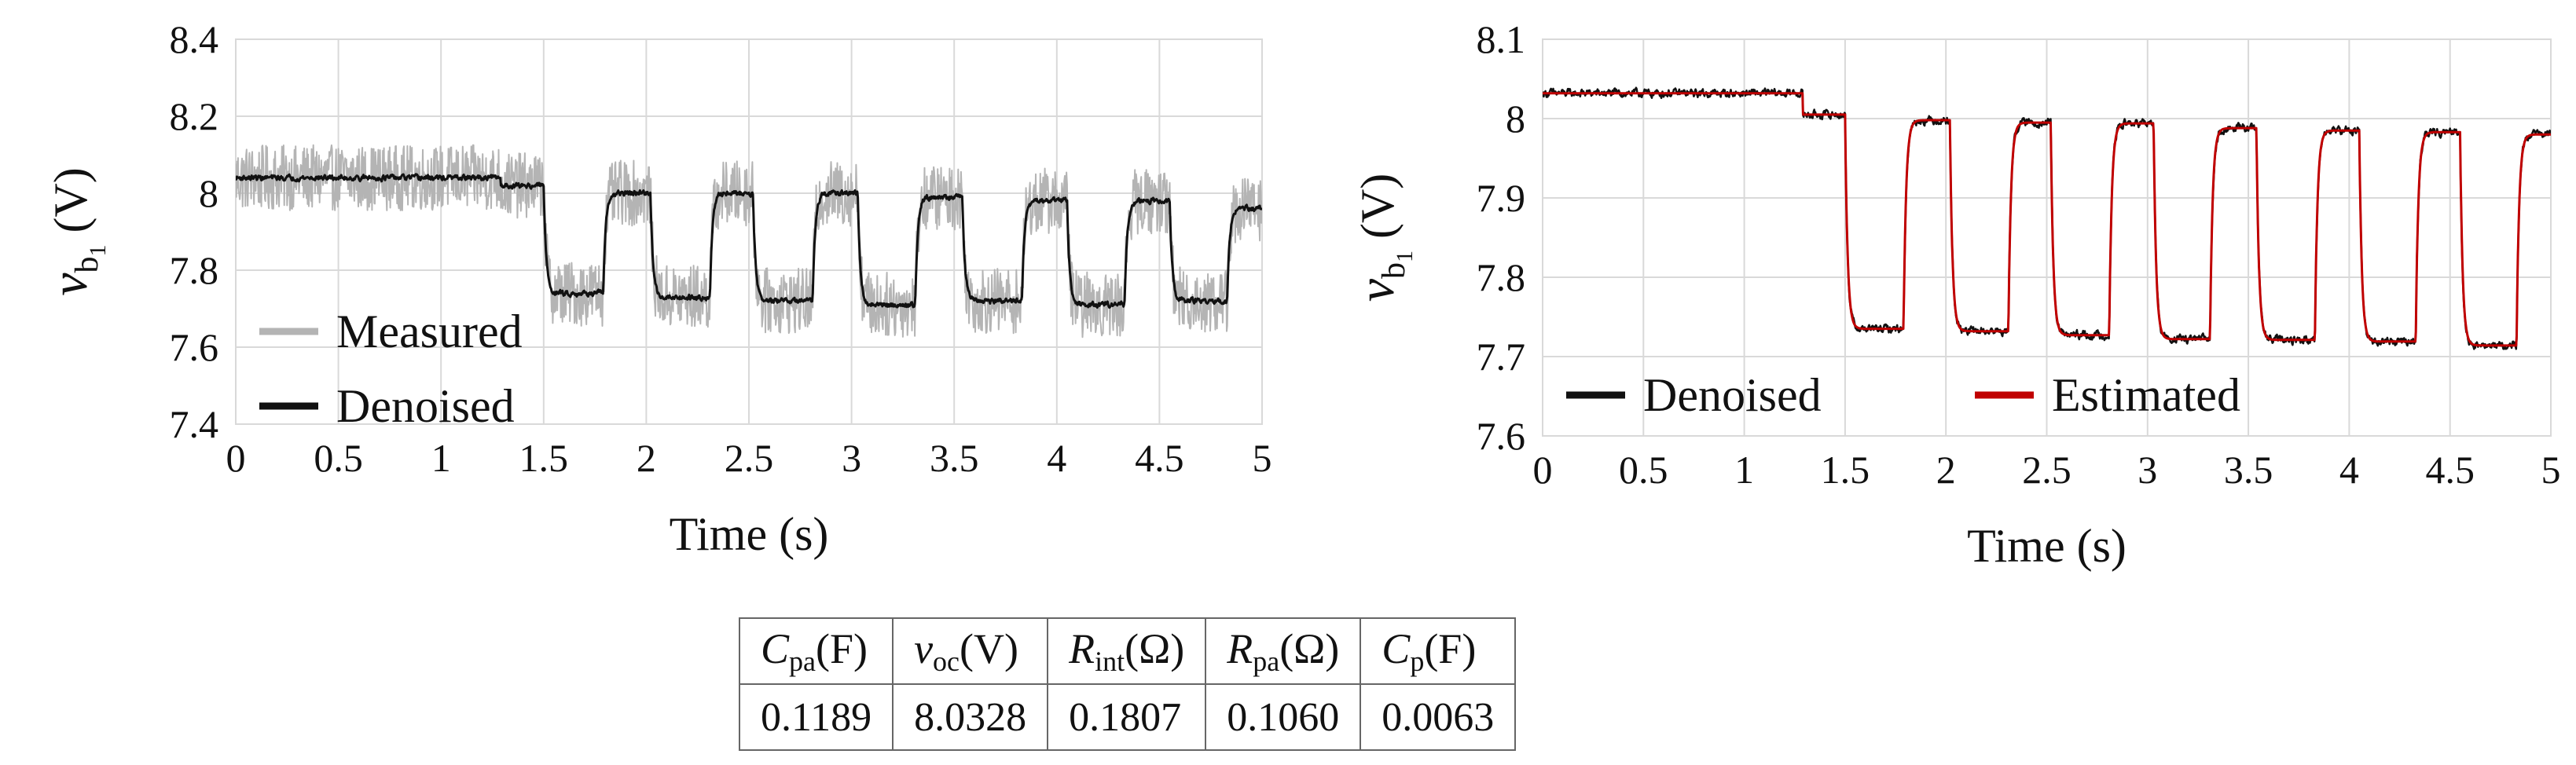 This screenshot has width=2576, height=765. What do you see at coordinates (1283, 651) in the screenshot?
I see `header-cell: Rpa(Ω)` at bounding box center [1283, 651].